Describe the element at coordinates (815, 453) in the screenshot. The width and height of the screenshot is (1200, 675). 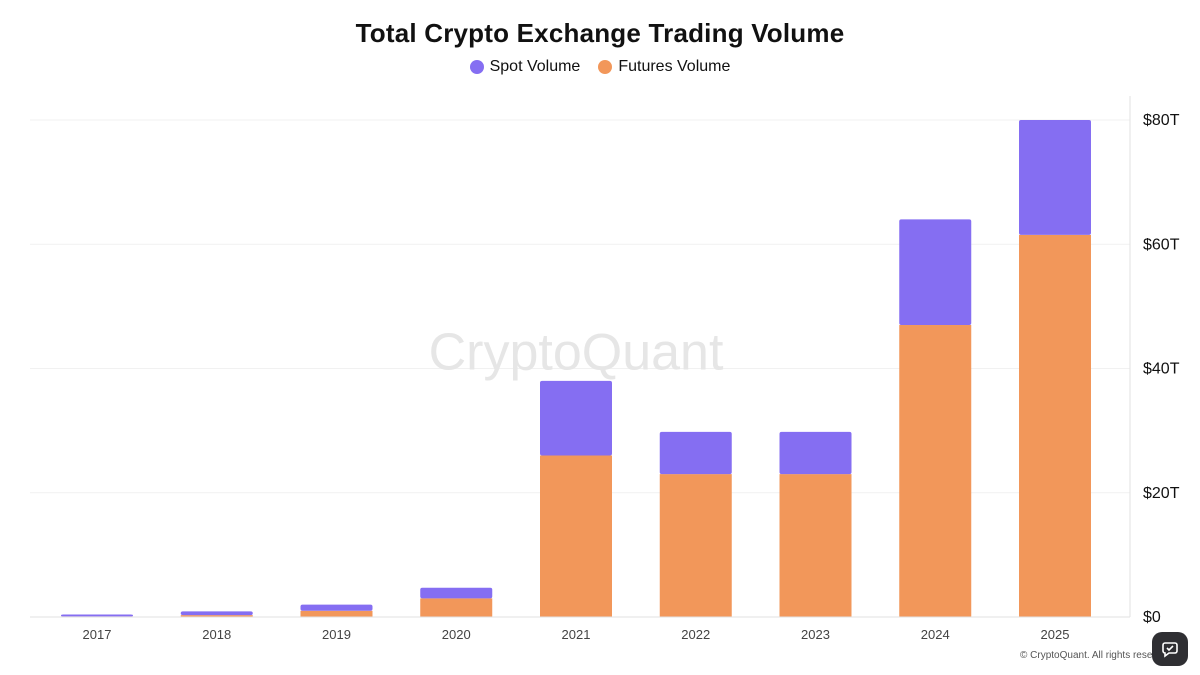
I see `bar-spot-volume-2023` at that location.